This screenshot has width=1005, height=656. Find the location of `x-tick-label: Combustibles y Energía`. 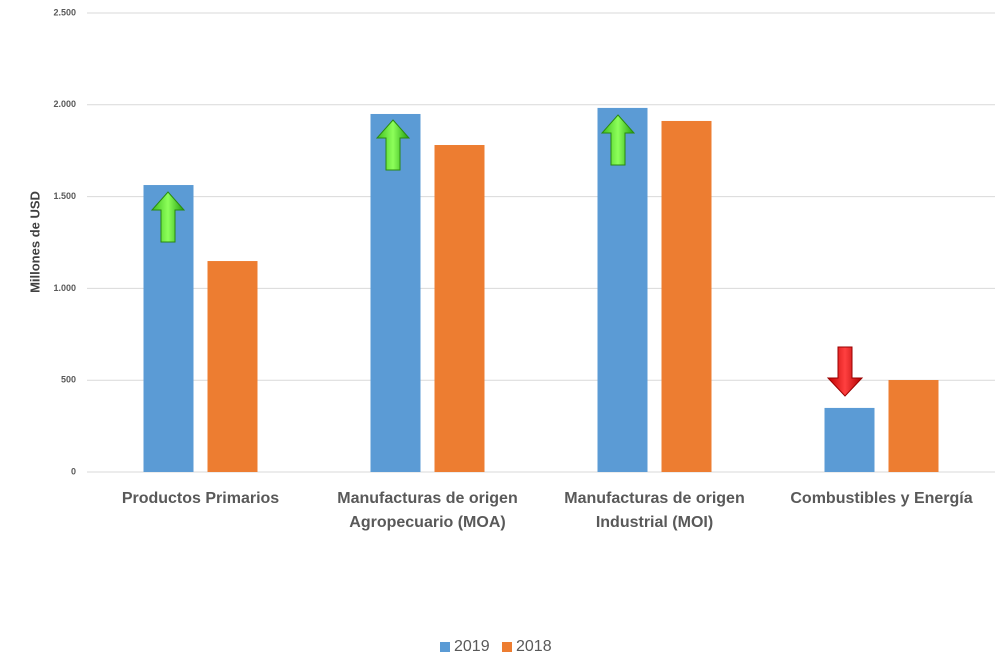

x-tick-label: Combustibles y Energía is located at coordinates (881, 498).